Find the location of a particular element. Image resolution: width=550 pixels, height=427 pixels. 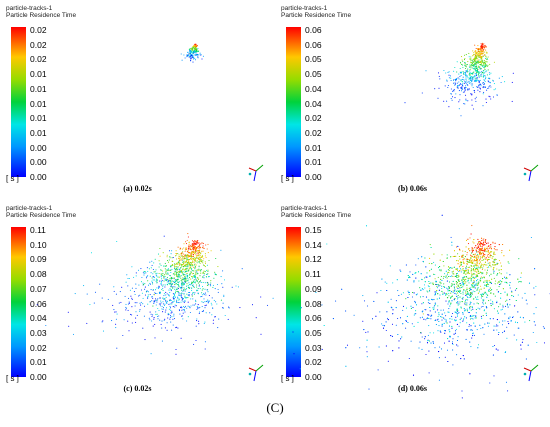

axis-triad-icon is located at coordinates (531, 373).